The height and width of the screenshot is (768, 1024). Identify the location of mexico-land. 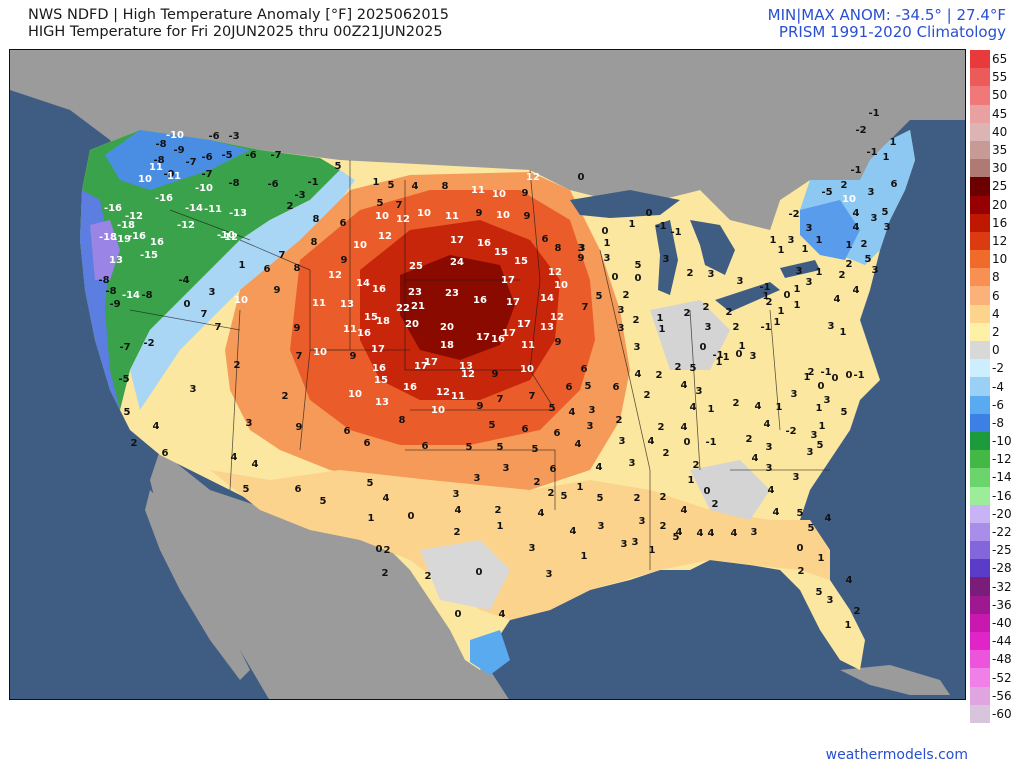
(329, 574).